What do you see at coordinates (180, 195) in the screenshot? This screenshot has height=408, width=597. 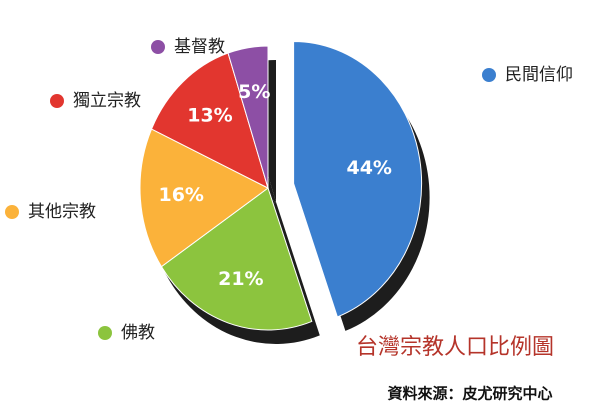 I see `value-label: 16%` at bounding box center [180, 195].